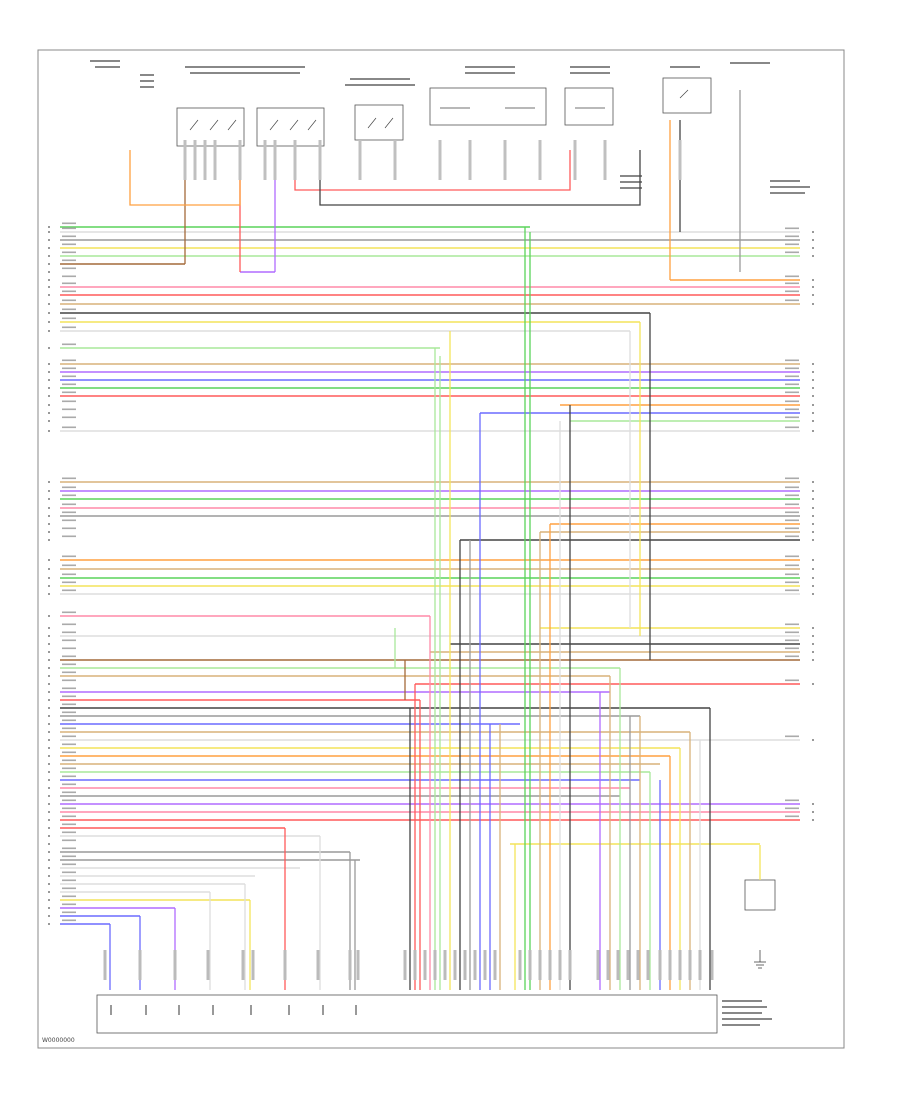  I want to click on transmitter-box-a, so click(488, 106).